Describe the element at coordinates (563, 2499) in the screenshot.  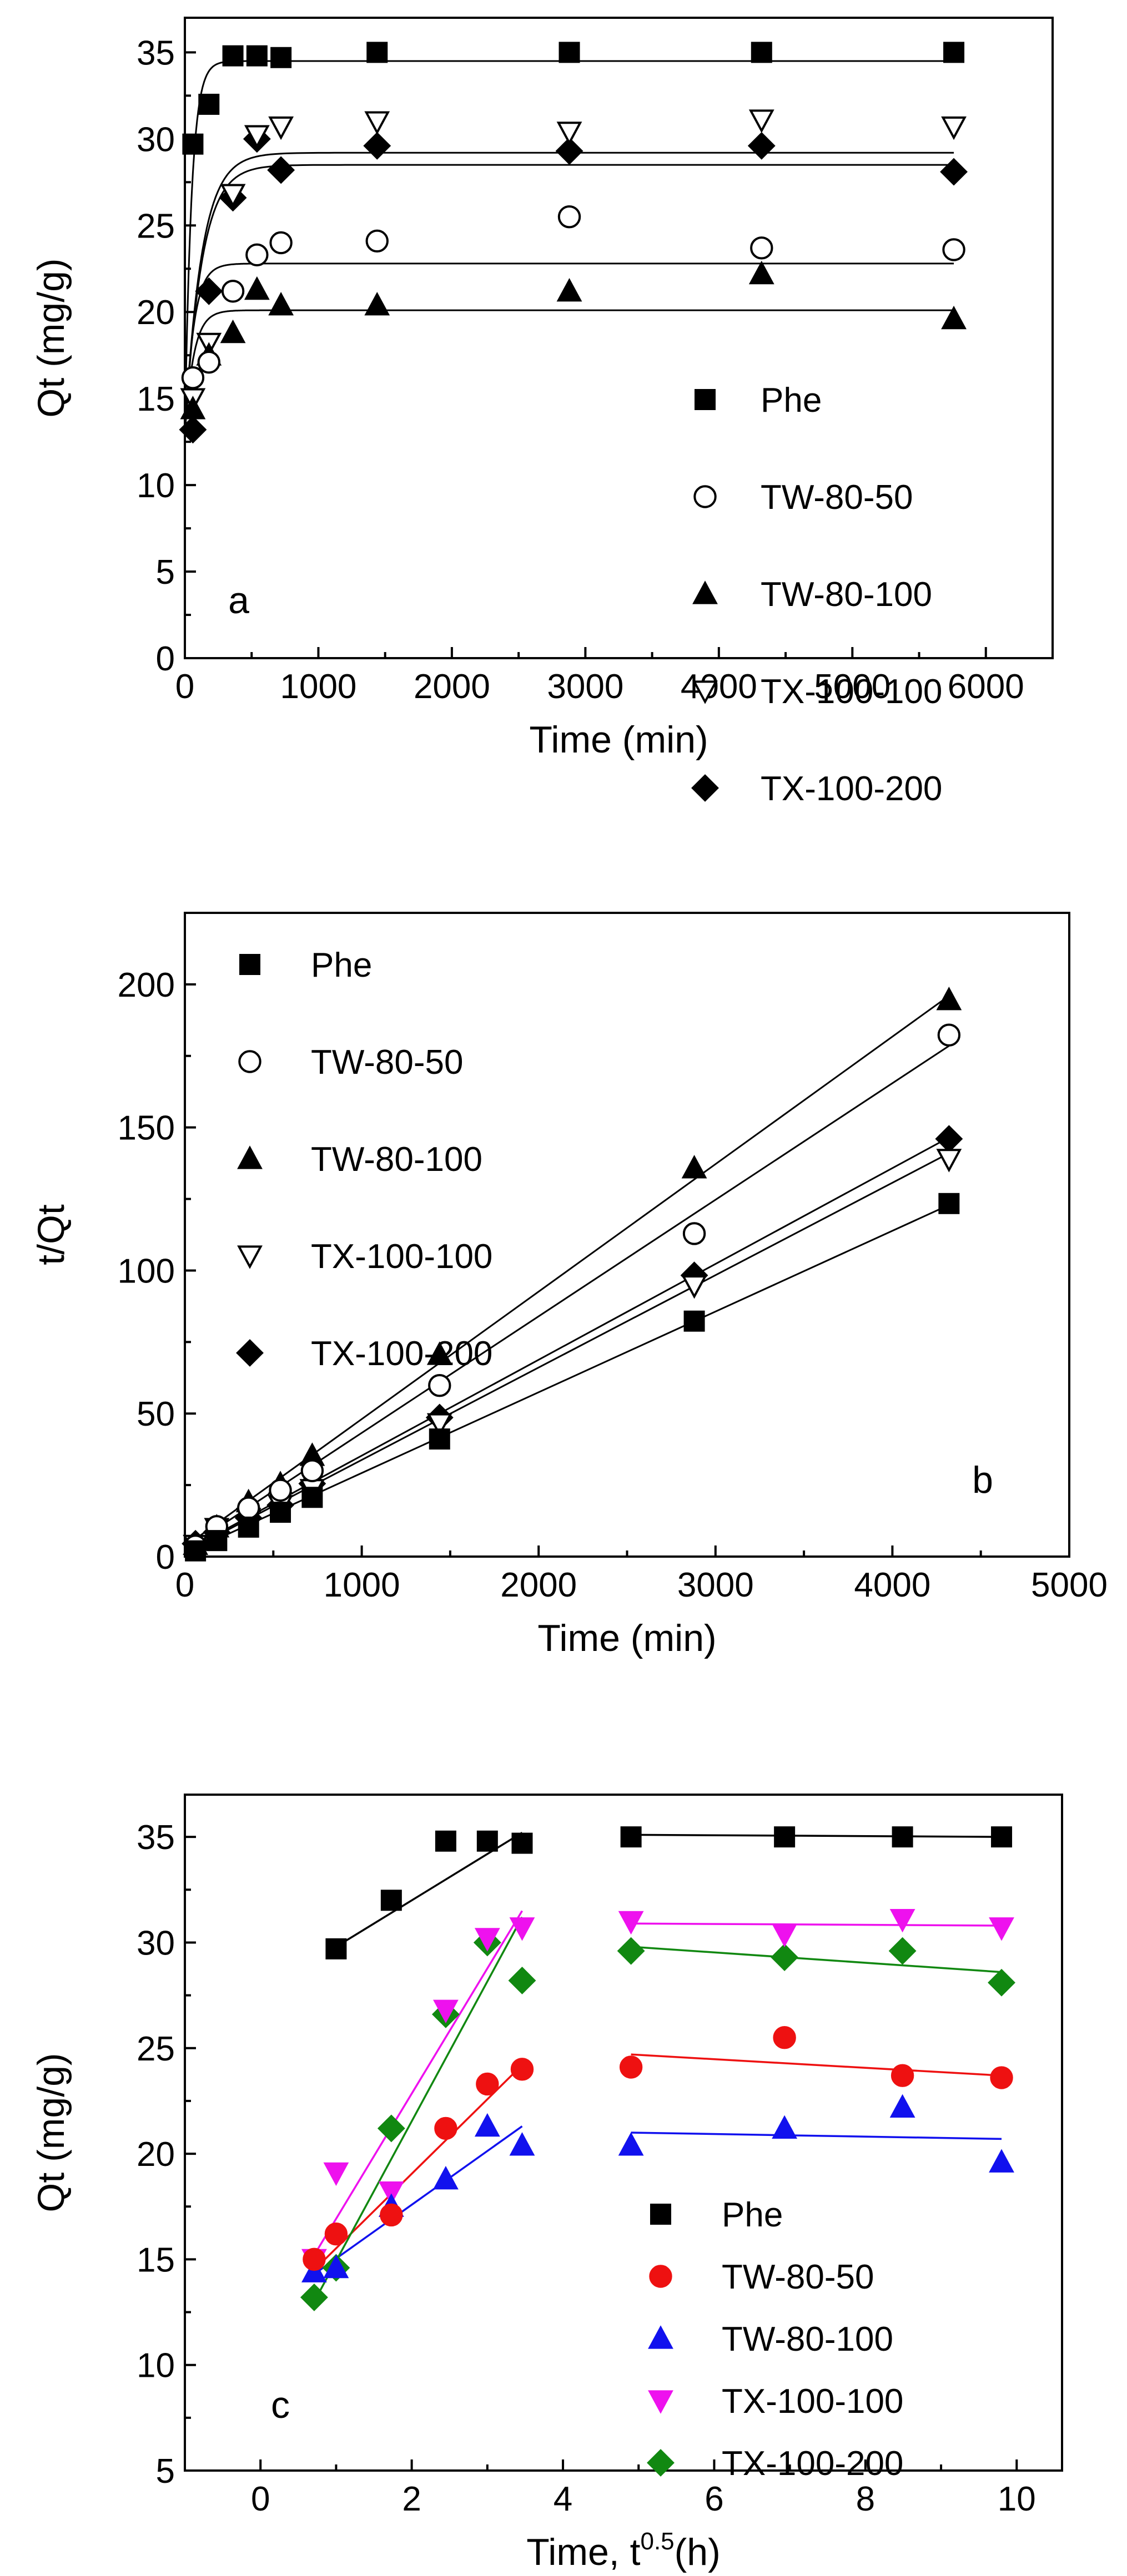
I see `x-tick-label: 4` at that location.